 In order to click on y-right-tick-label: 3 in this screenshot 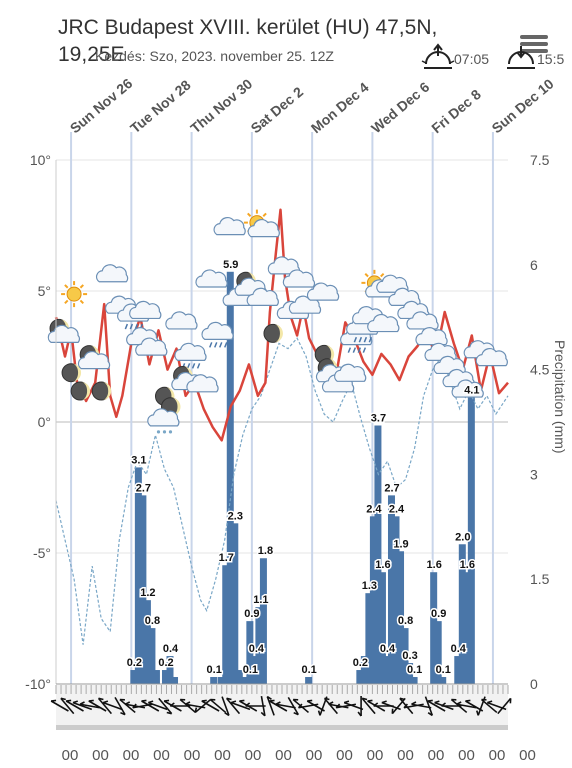, I will do `click(534, 474)`.